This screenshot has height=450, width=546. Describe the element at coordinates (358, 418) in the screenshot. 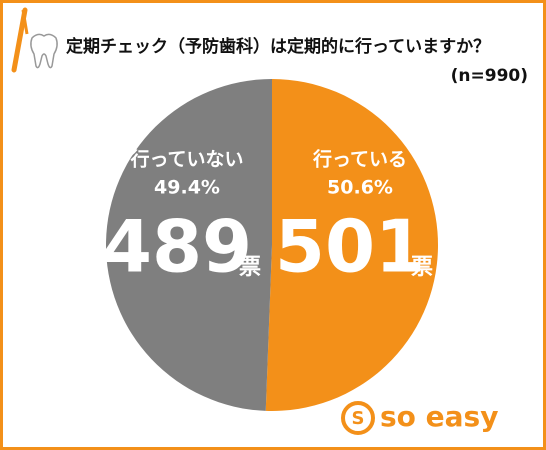

I see `svg-text: S` at that location.